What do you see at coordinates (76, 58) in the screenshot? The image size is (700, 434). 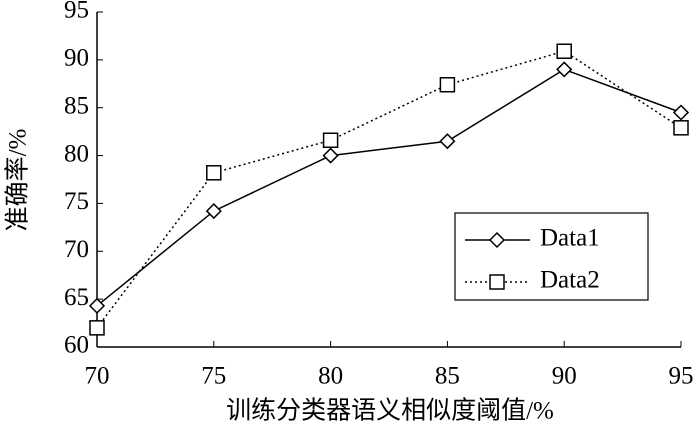 I see `y-tick-label: 90` at bounding box center [76, 58].